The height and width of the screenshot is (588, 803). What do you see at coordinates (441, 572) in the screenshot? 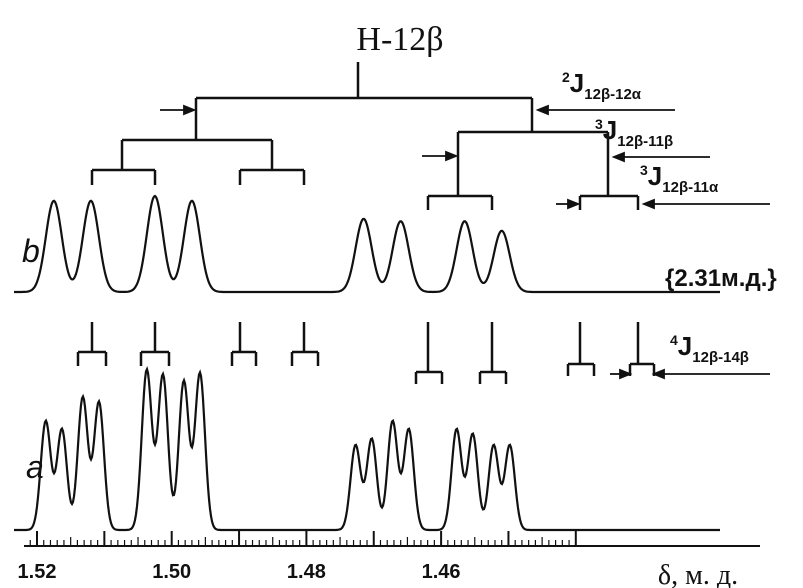
I see `axis-tick-label: 1.46` at bounding box center [441, 572].